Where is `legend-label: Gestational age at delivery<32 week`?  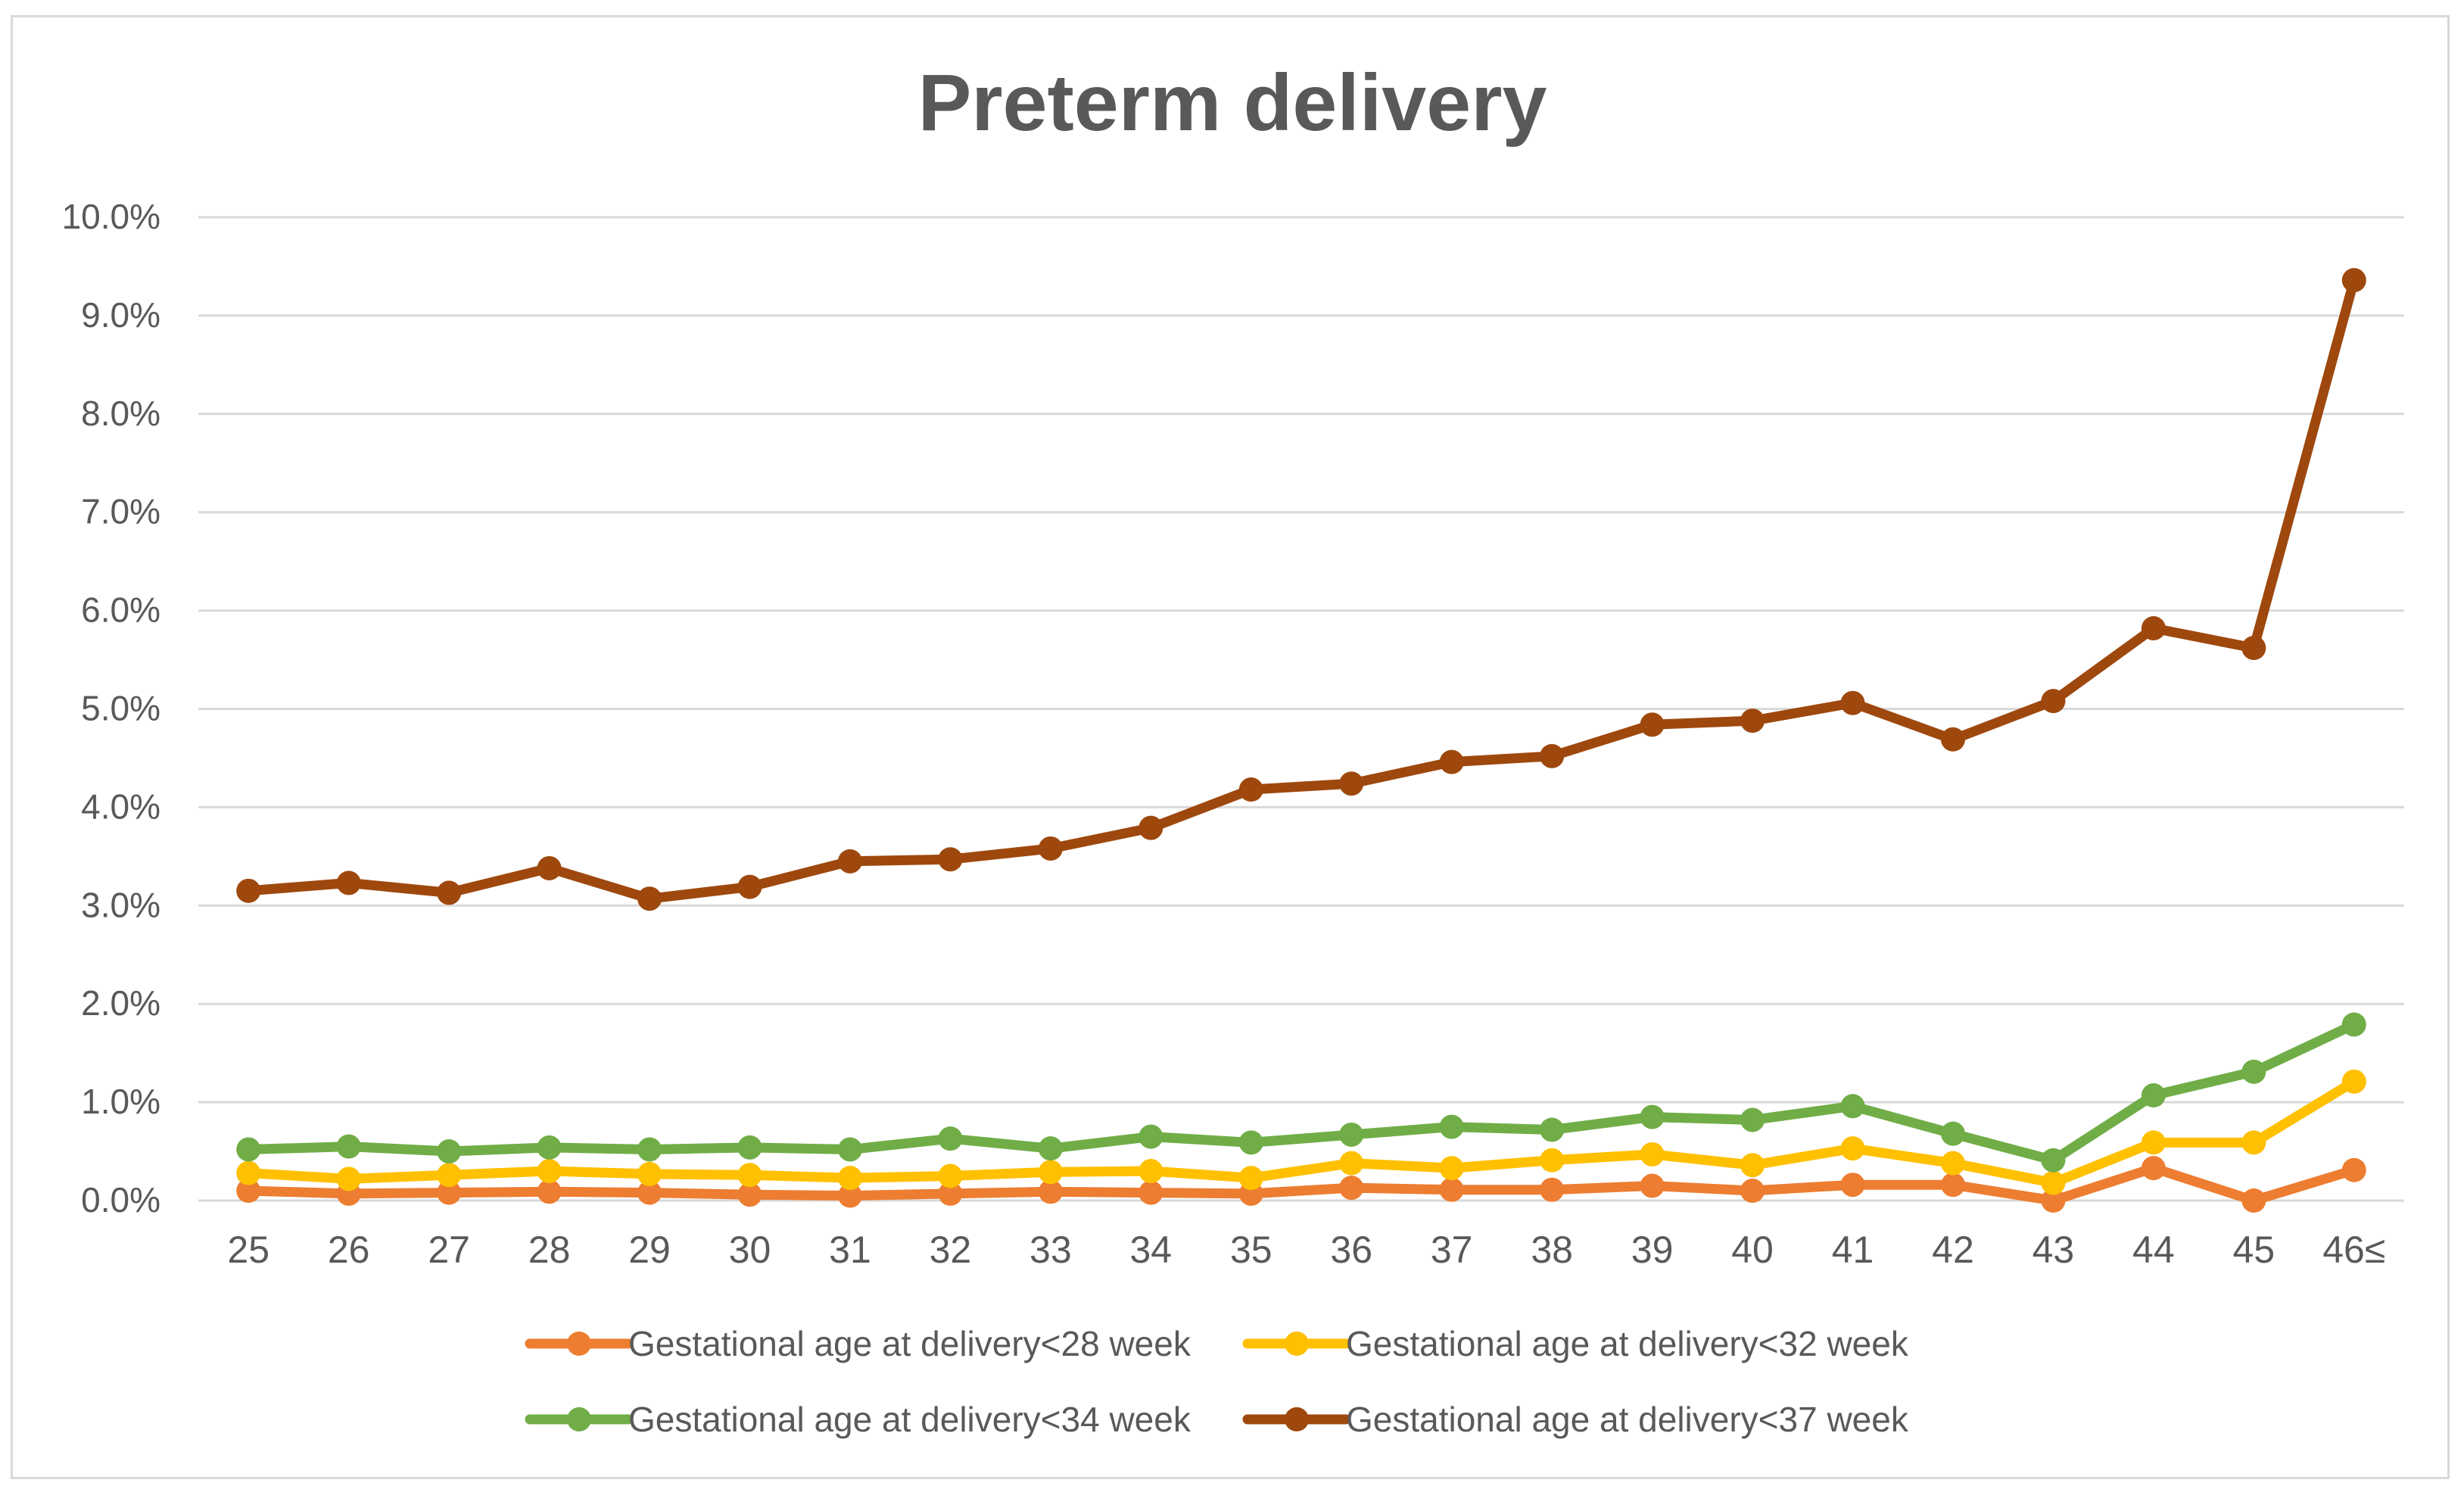 legend-label: Gestational age at delivery<32 week is located at coordinates (1627, 1343).